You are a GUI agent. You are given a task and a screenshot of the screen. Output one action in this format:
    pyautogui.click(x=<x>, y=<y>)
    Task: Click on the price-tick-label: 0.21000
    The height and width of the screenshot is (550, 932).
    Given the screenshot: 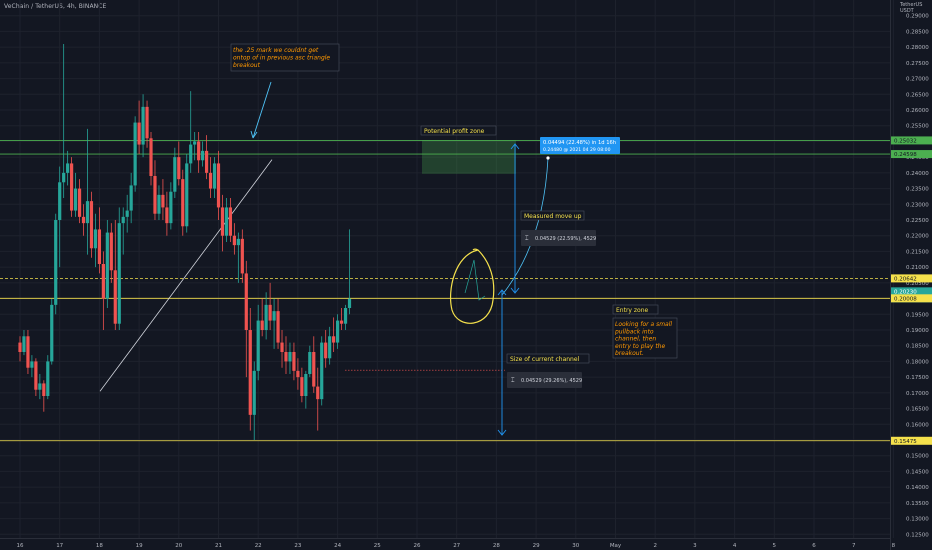 What is the action you would take?
    pyautogui.click(x=917, y=268)
    